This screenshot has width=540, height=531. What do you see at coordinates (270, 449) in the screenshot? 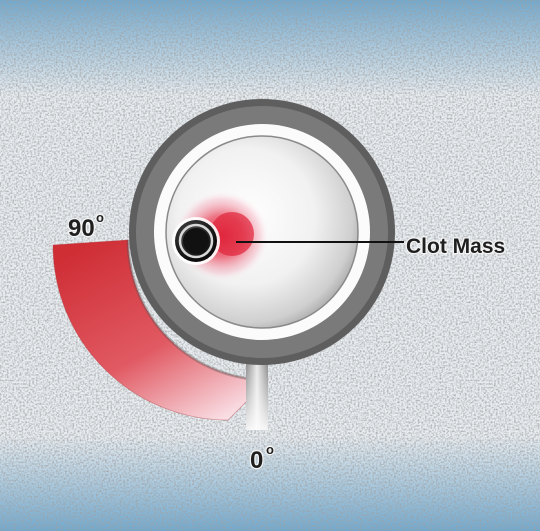
I see `angle-bottom-degree: o` at bounding box center [270, 449].